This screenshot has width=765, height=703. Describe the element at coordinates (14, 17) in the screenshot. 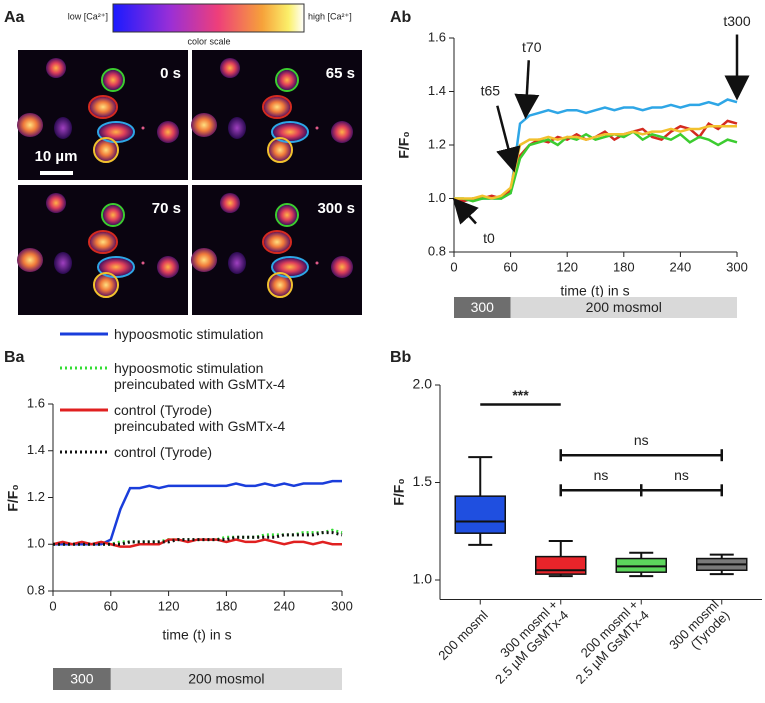

I see `panel-label: Aa` at that location.